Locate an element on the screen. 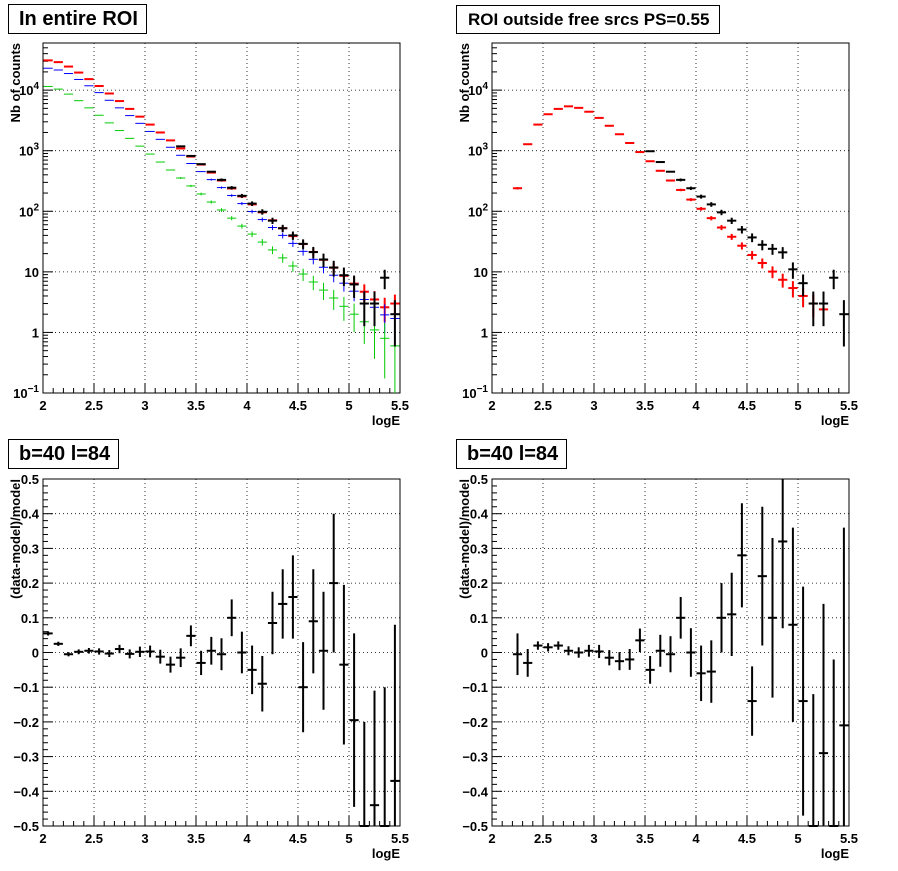  y-tick-label: 0.1 is located at coordinates (479, 618).